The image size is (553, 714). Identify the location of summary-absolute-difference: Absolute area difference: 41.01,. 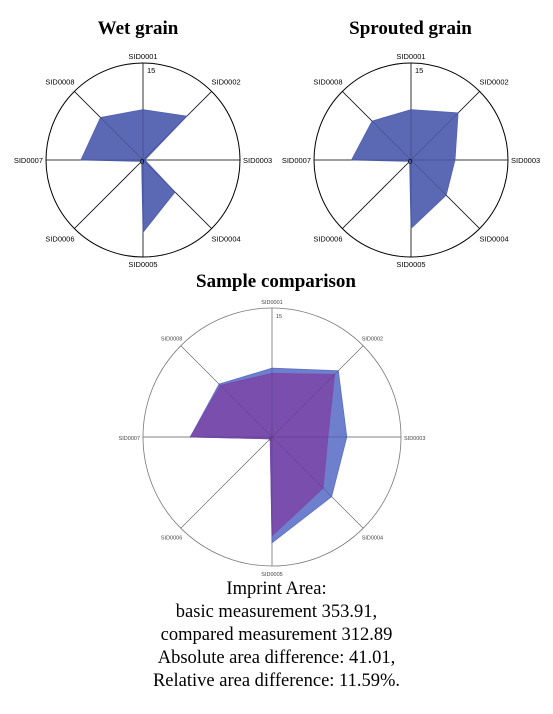
(276, 658).